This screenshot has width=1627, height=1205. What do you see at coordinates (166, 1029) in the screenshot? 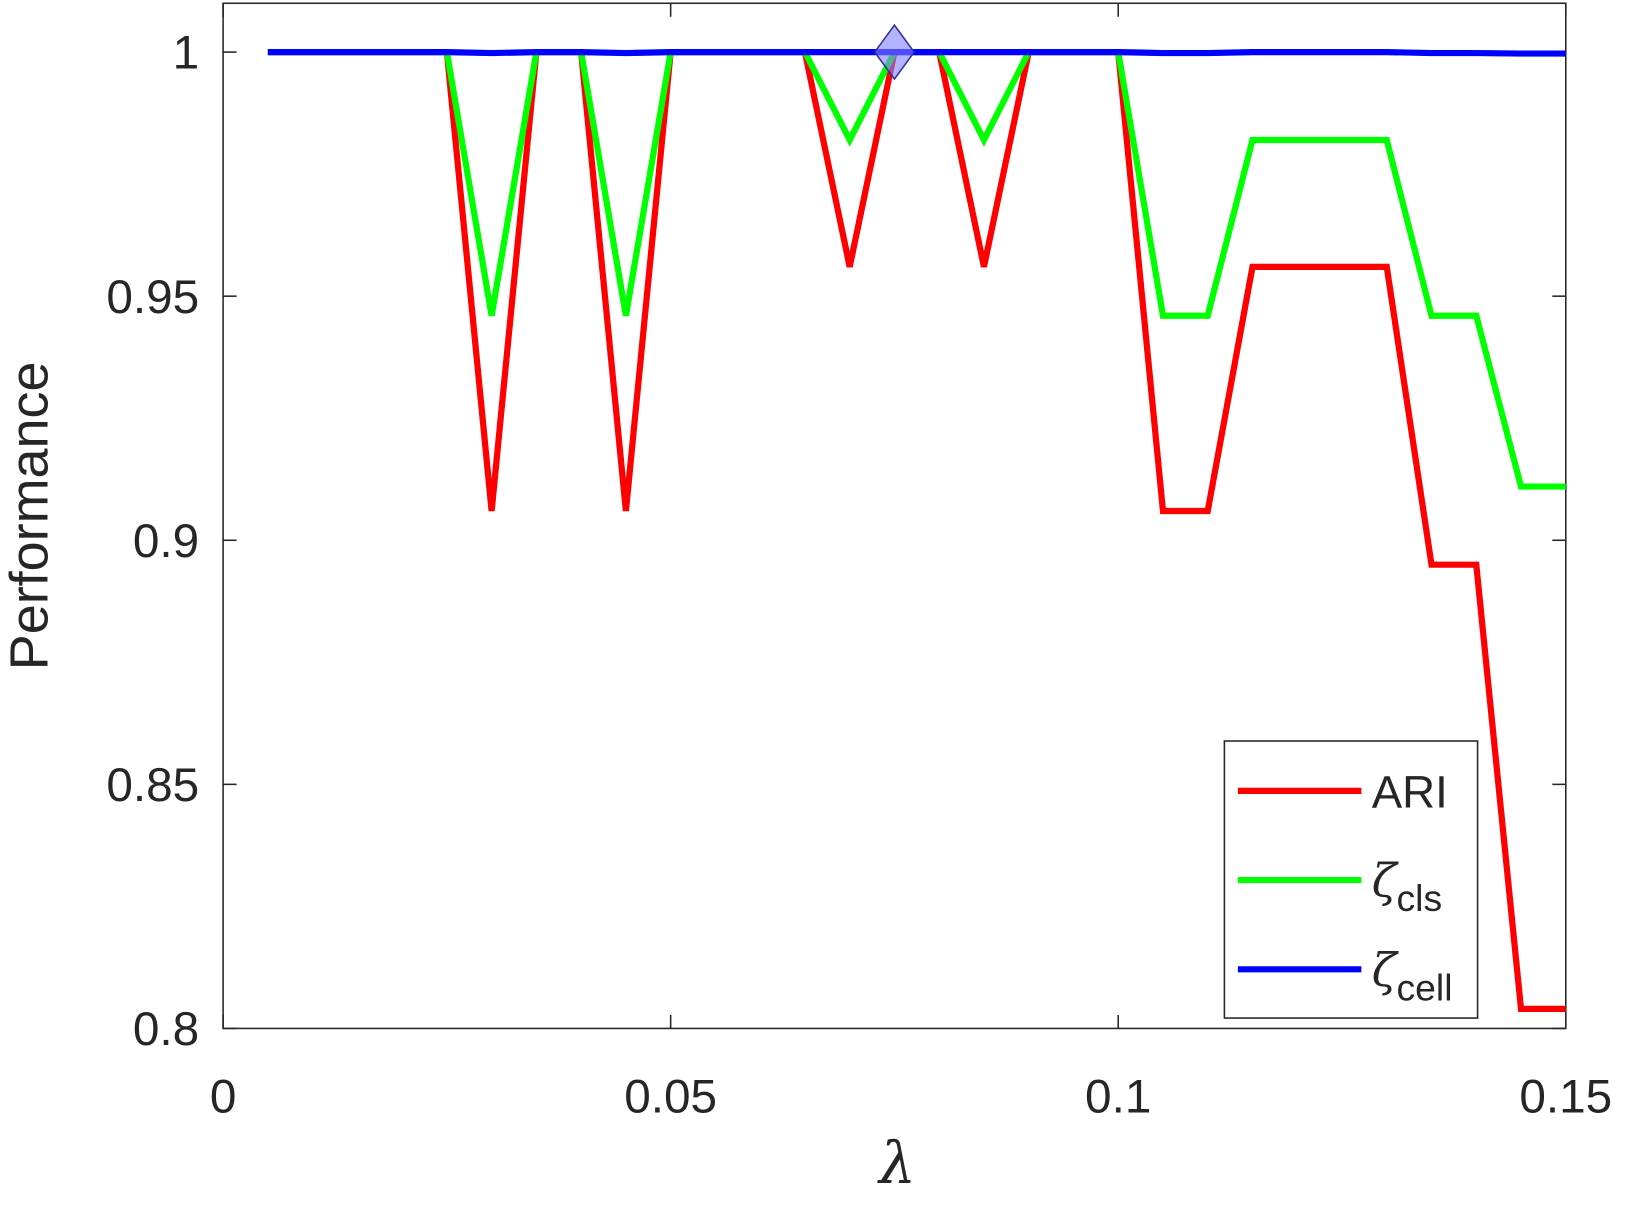
I see `y-tick-label: 0.8` at bounding box center [166, 1029].